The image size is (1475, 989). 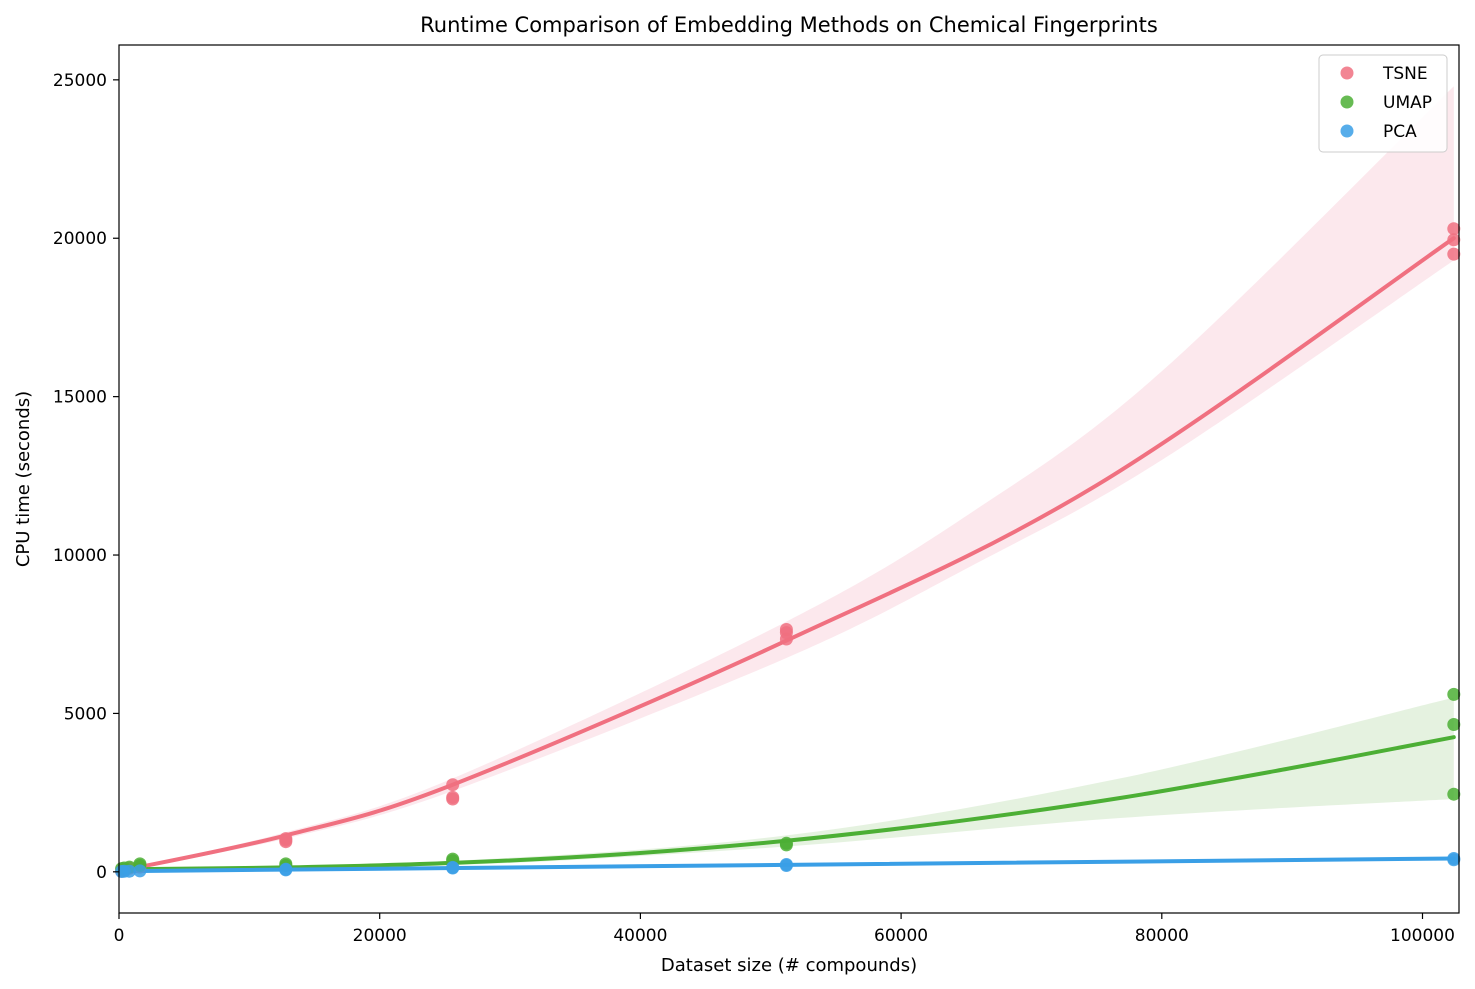 I want to click on legend-label-pca: PCA, so click(x=1400, y=132).